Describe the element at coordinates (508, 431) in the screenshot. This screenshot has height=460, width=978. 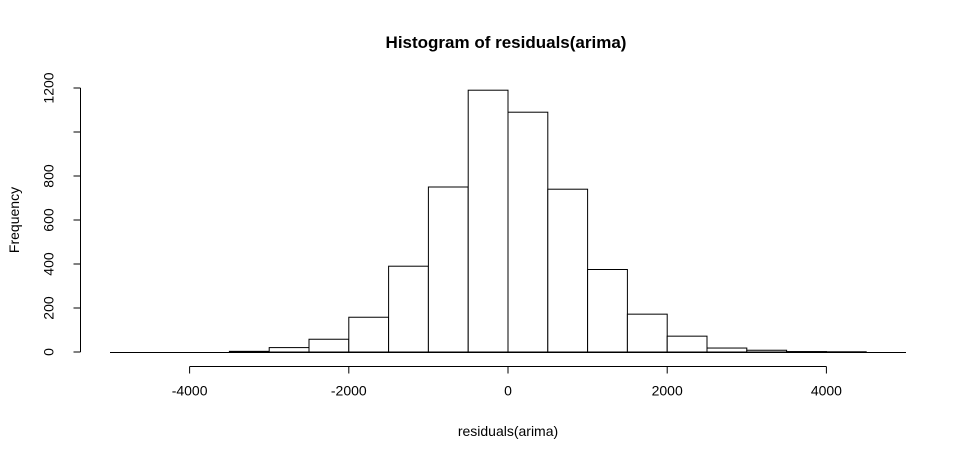
I see `x-axis-label: residuals(arima)` at that location.